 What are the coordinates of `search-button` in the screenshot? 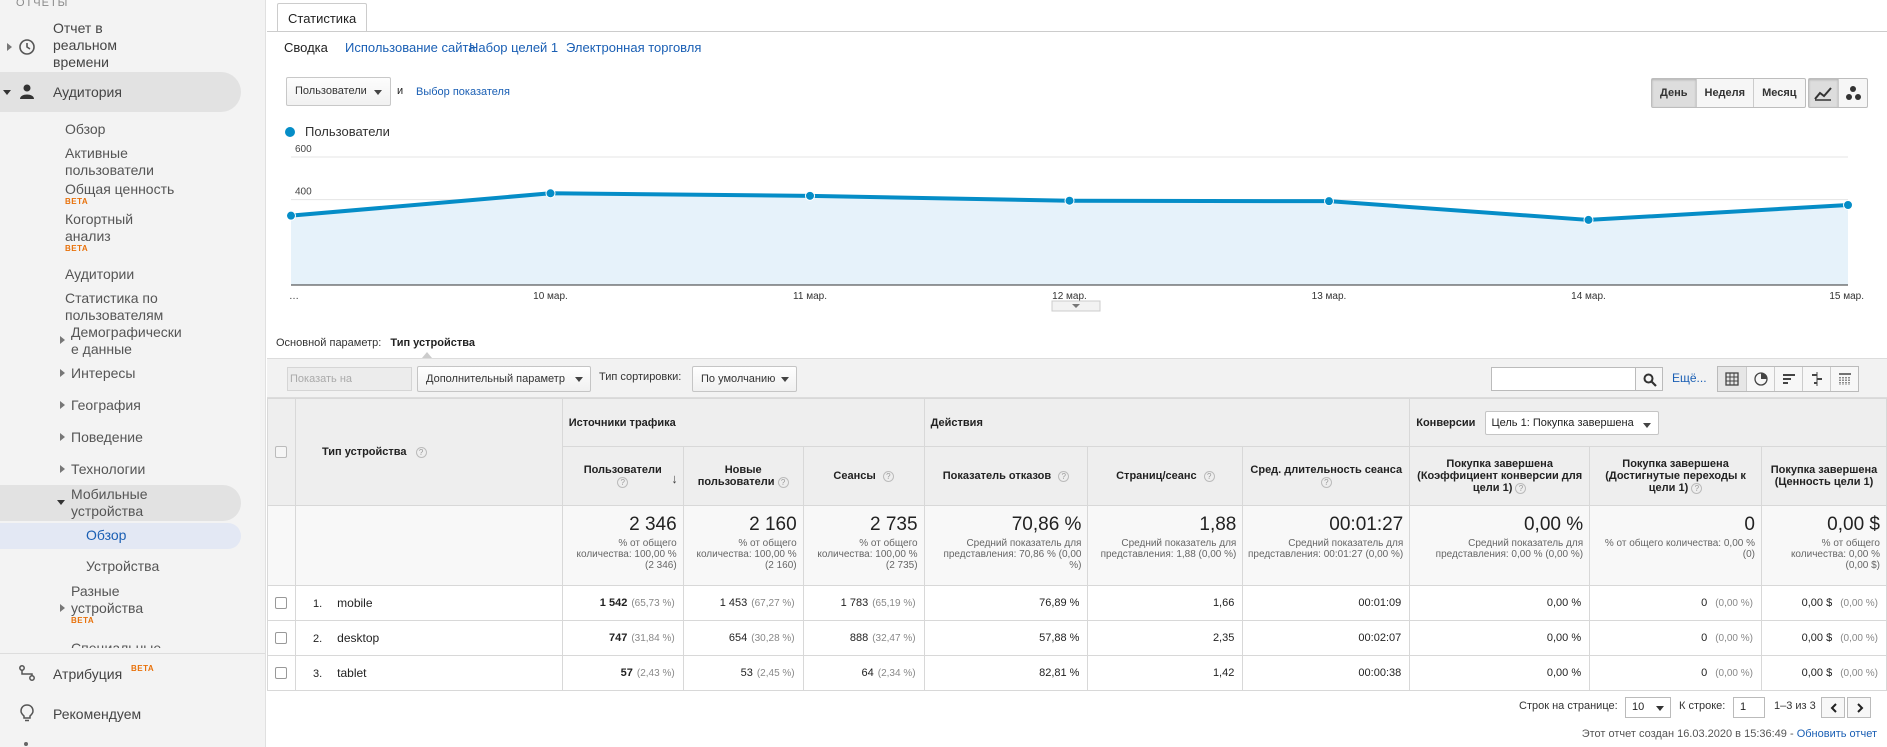 It's located at (1649, 379).